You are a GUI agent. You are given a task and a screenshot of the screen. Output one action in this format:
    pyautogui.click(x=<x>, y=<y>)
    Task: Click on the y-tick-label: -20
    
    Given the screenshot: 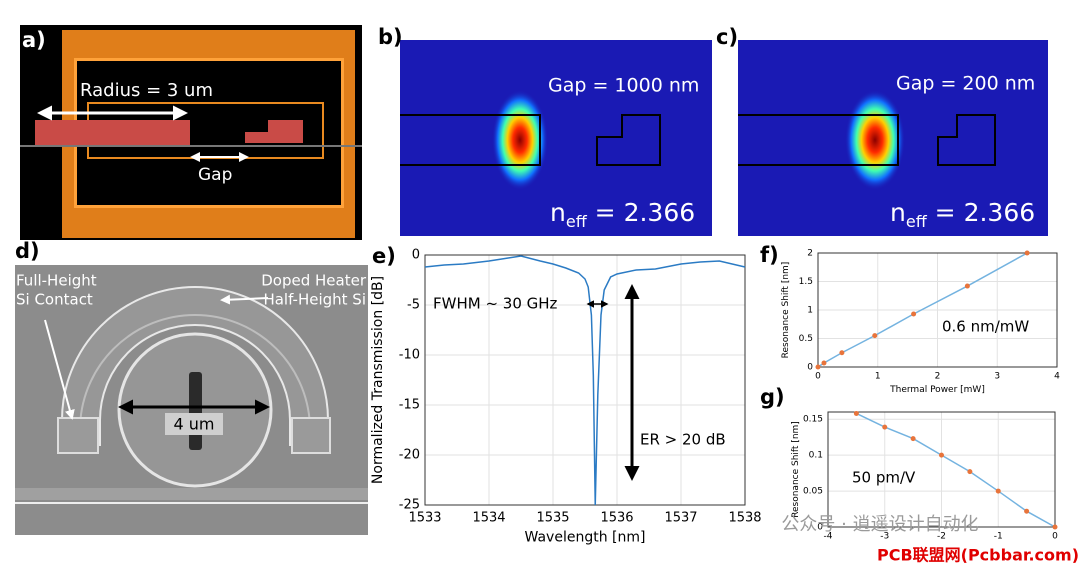 What is the action you would take?
    pyautogui.click(x=409, y=455)
    